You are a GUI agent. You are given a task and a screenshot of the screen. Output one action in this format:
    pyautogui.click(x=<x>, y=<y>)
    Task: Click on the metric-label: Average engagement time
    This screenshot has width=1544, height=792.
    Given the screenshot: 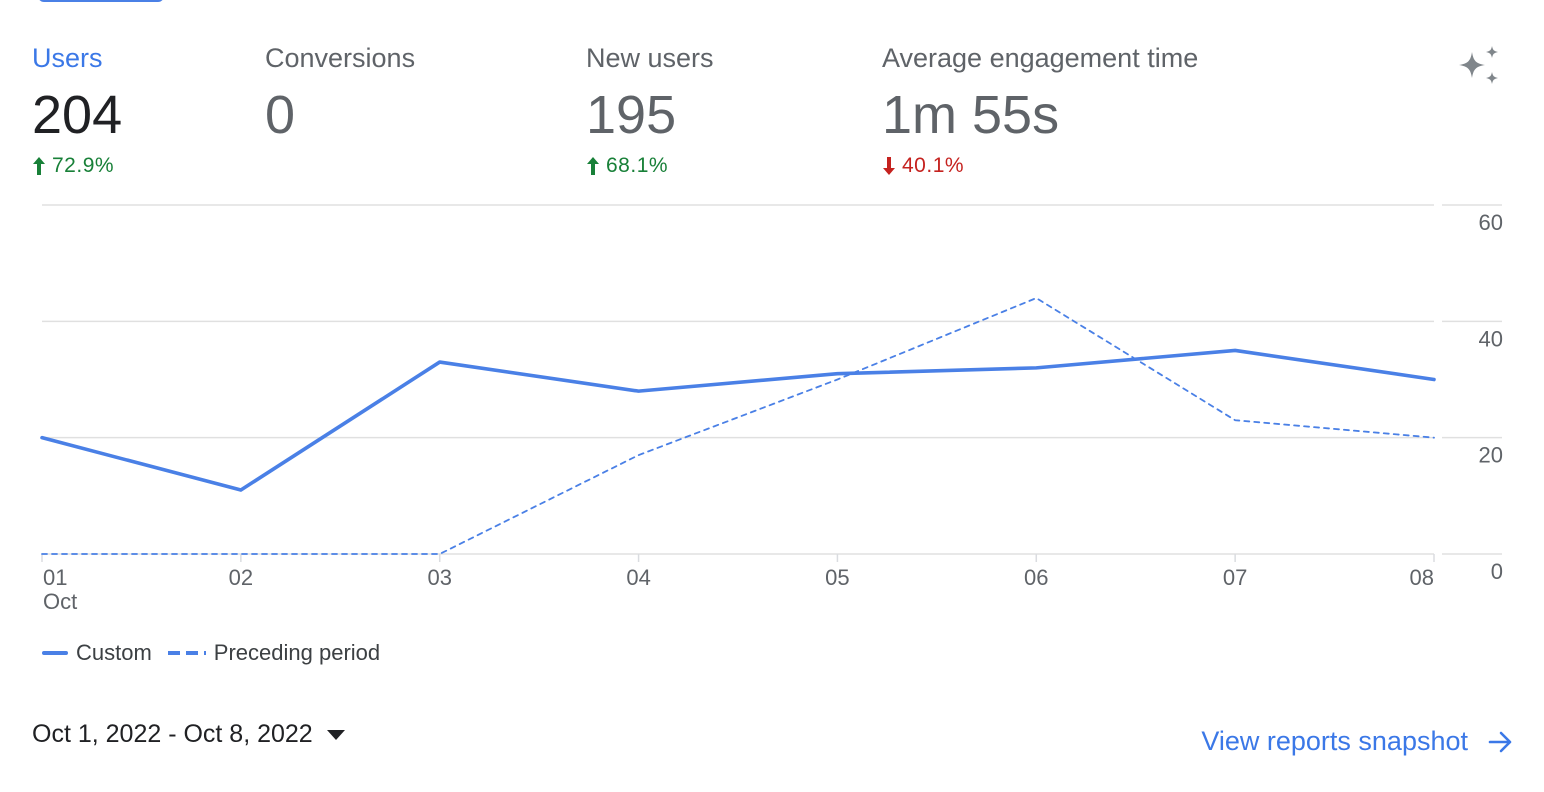 What is the action you would take?
    pyautogui.click(x=1040, y=58)
    